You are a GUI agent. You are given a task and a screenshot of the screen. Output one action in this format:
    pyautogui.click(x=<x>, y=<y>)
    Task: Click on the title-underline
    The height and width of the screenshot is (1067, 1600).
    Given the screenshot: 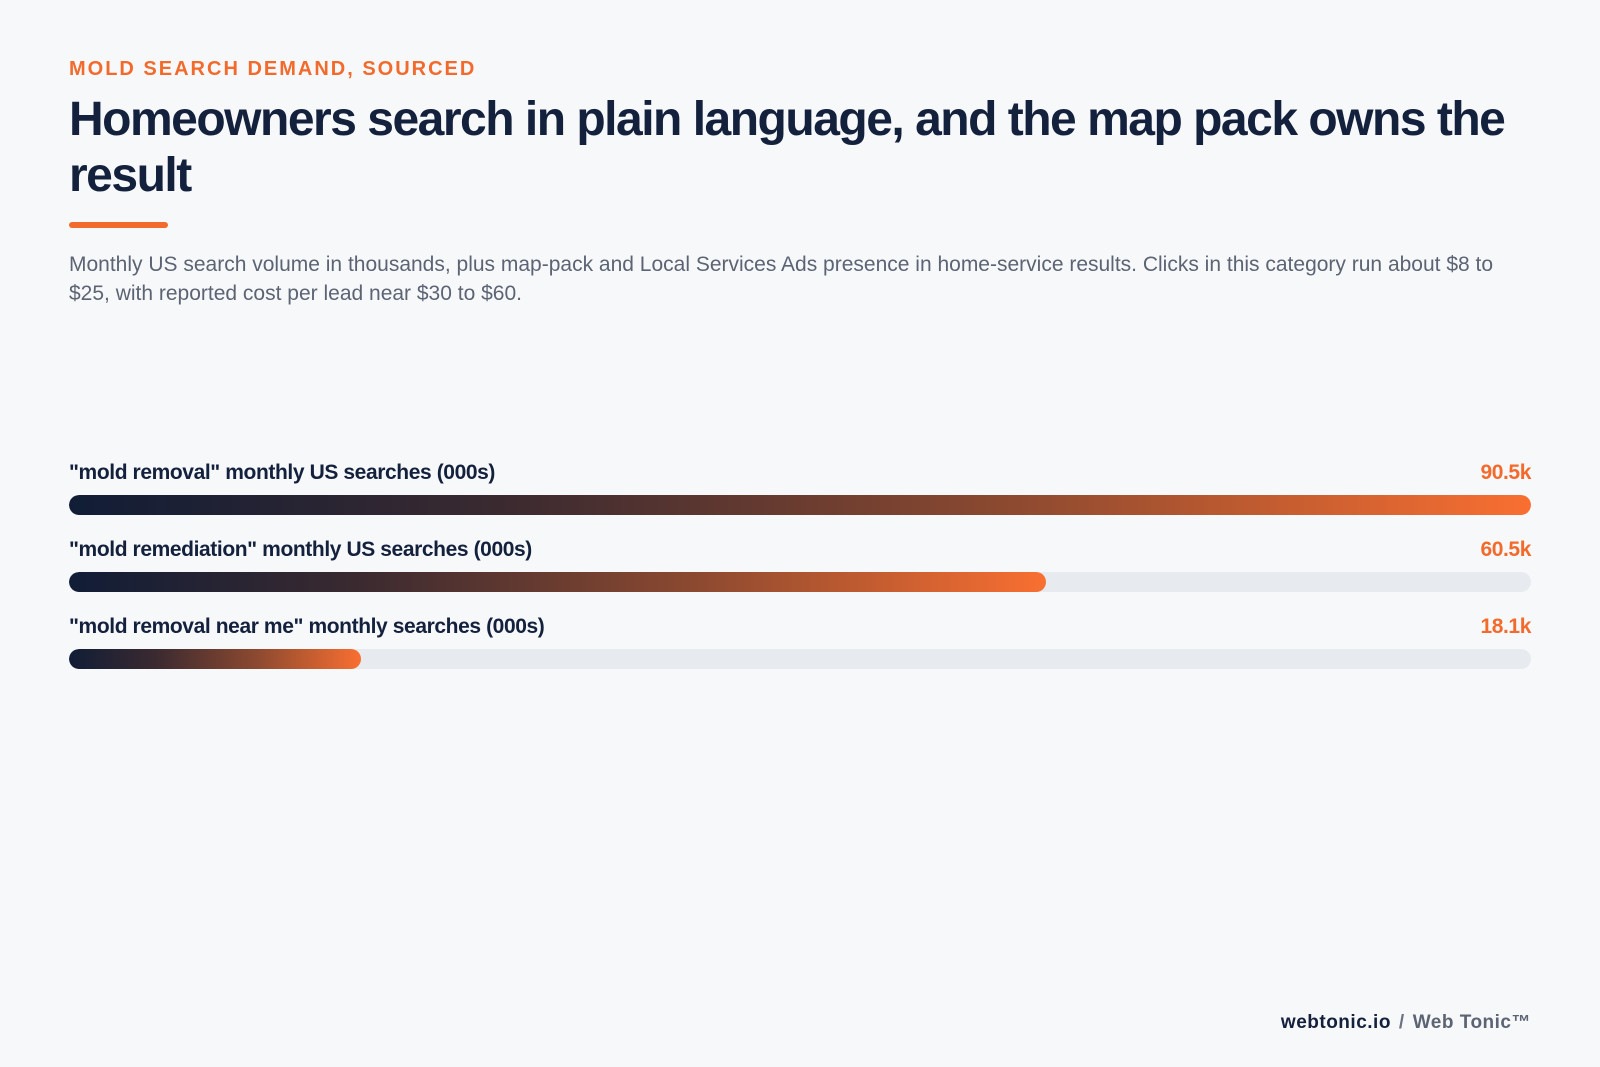 What is the action you would take?
    pyautogui.click(x=118, y=225)
    